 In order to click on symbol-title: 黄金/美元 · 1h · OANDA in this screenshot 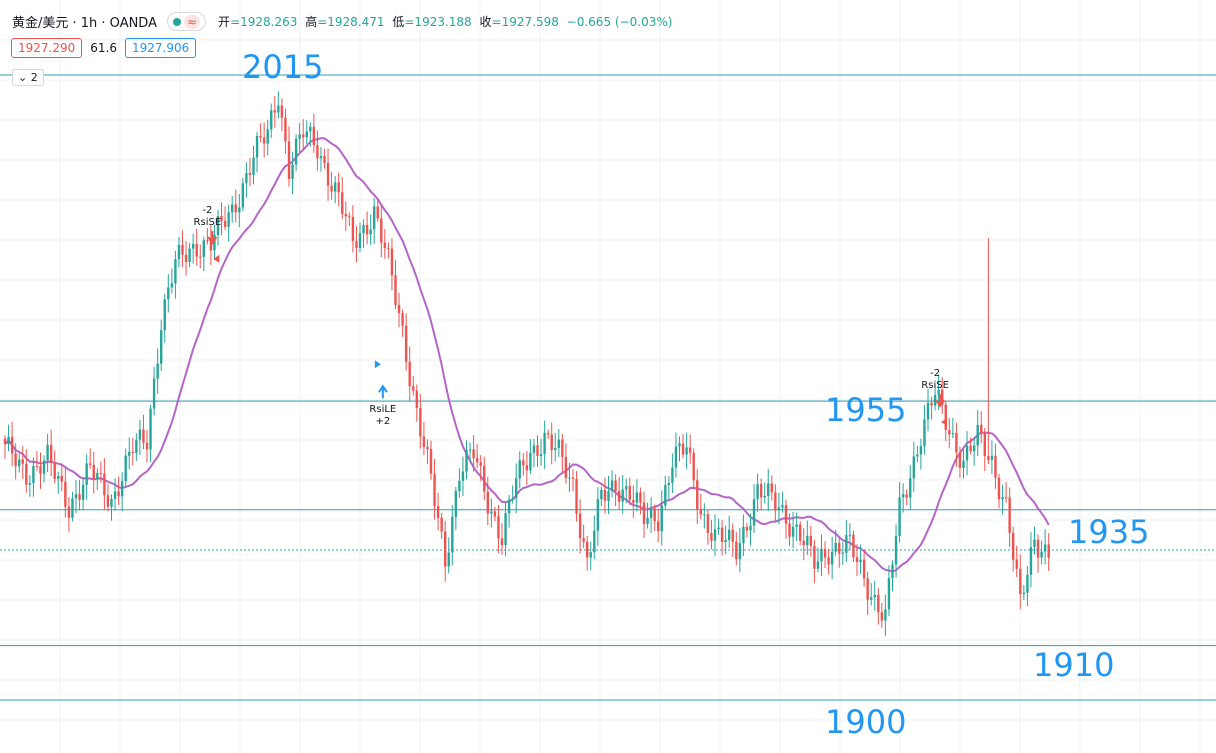, I will do `click(84, 23)`.